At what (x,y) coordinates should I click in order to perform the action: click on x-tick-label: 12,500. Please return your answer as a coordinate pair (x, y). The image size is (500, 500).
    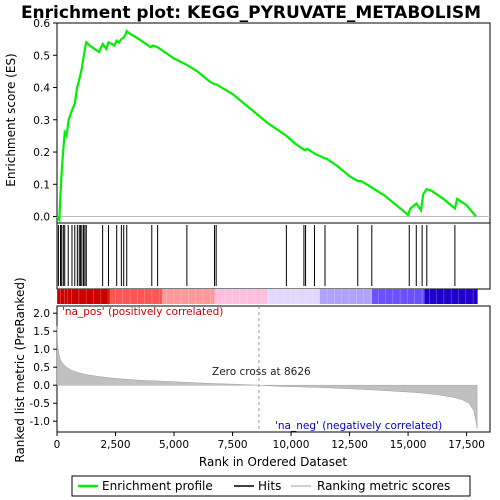
    Looking at the image, I should click on (349, 445).